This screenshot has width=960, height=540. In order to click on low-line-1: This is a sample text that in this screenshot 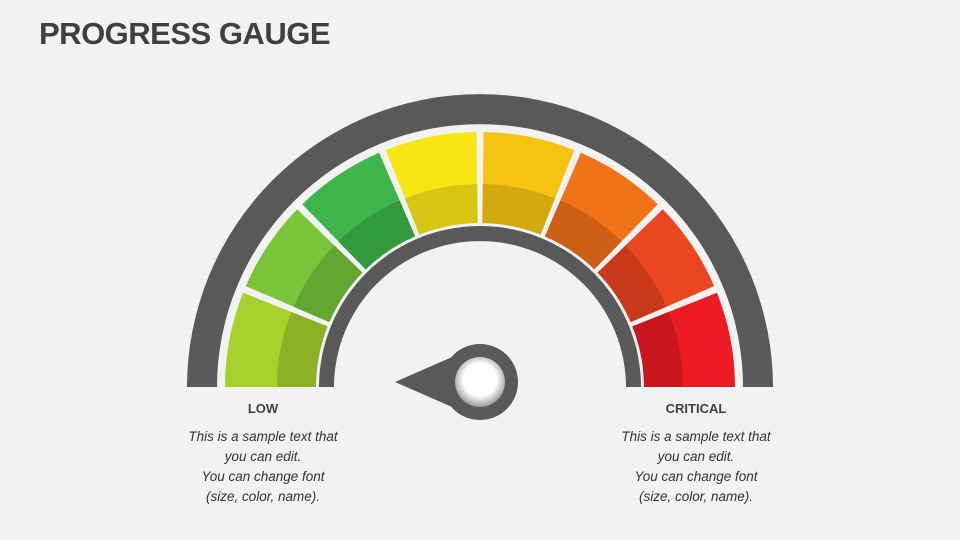, I will do `click(263, 436)`.